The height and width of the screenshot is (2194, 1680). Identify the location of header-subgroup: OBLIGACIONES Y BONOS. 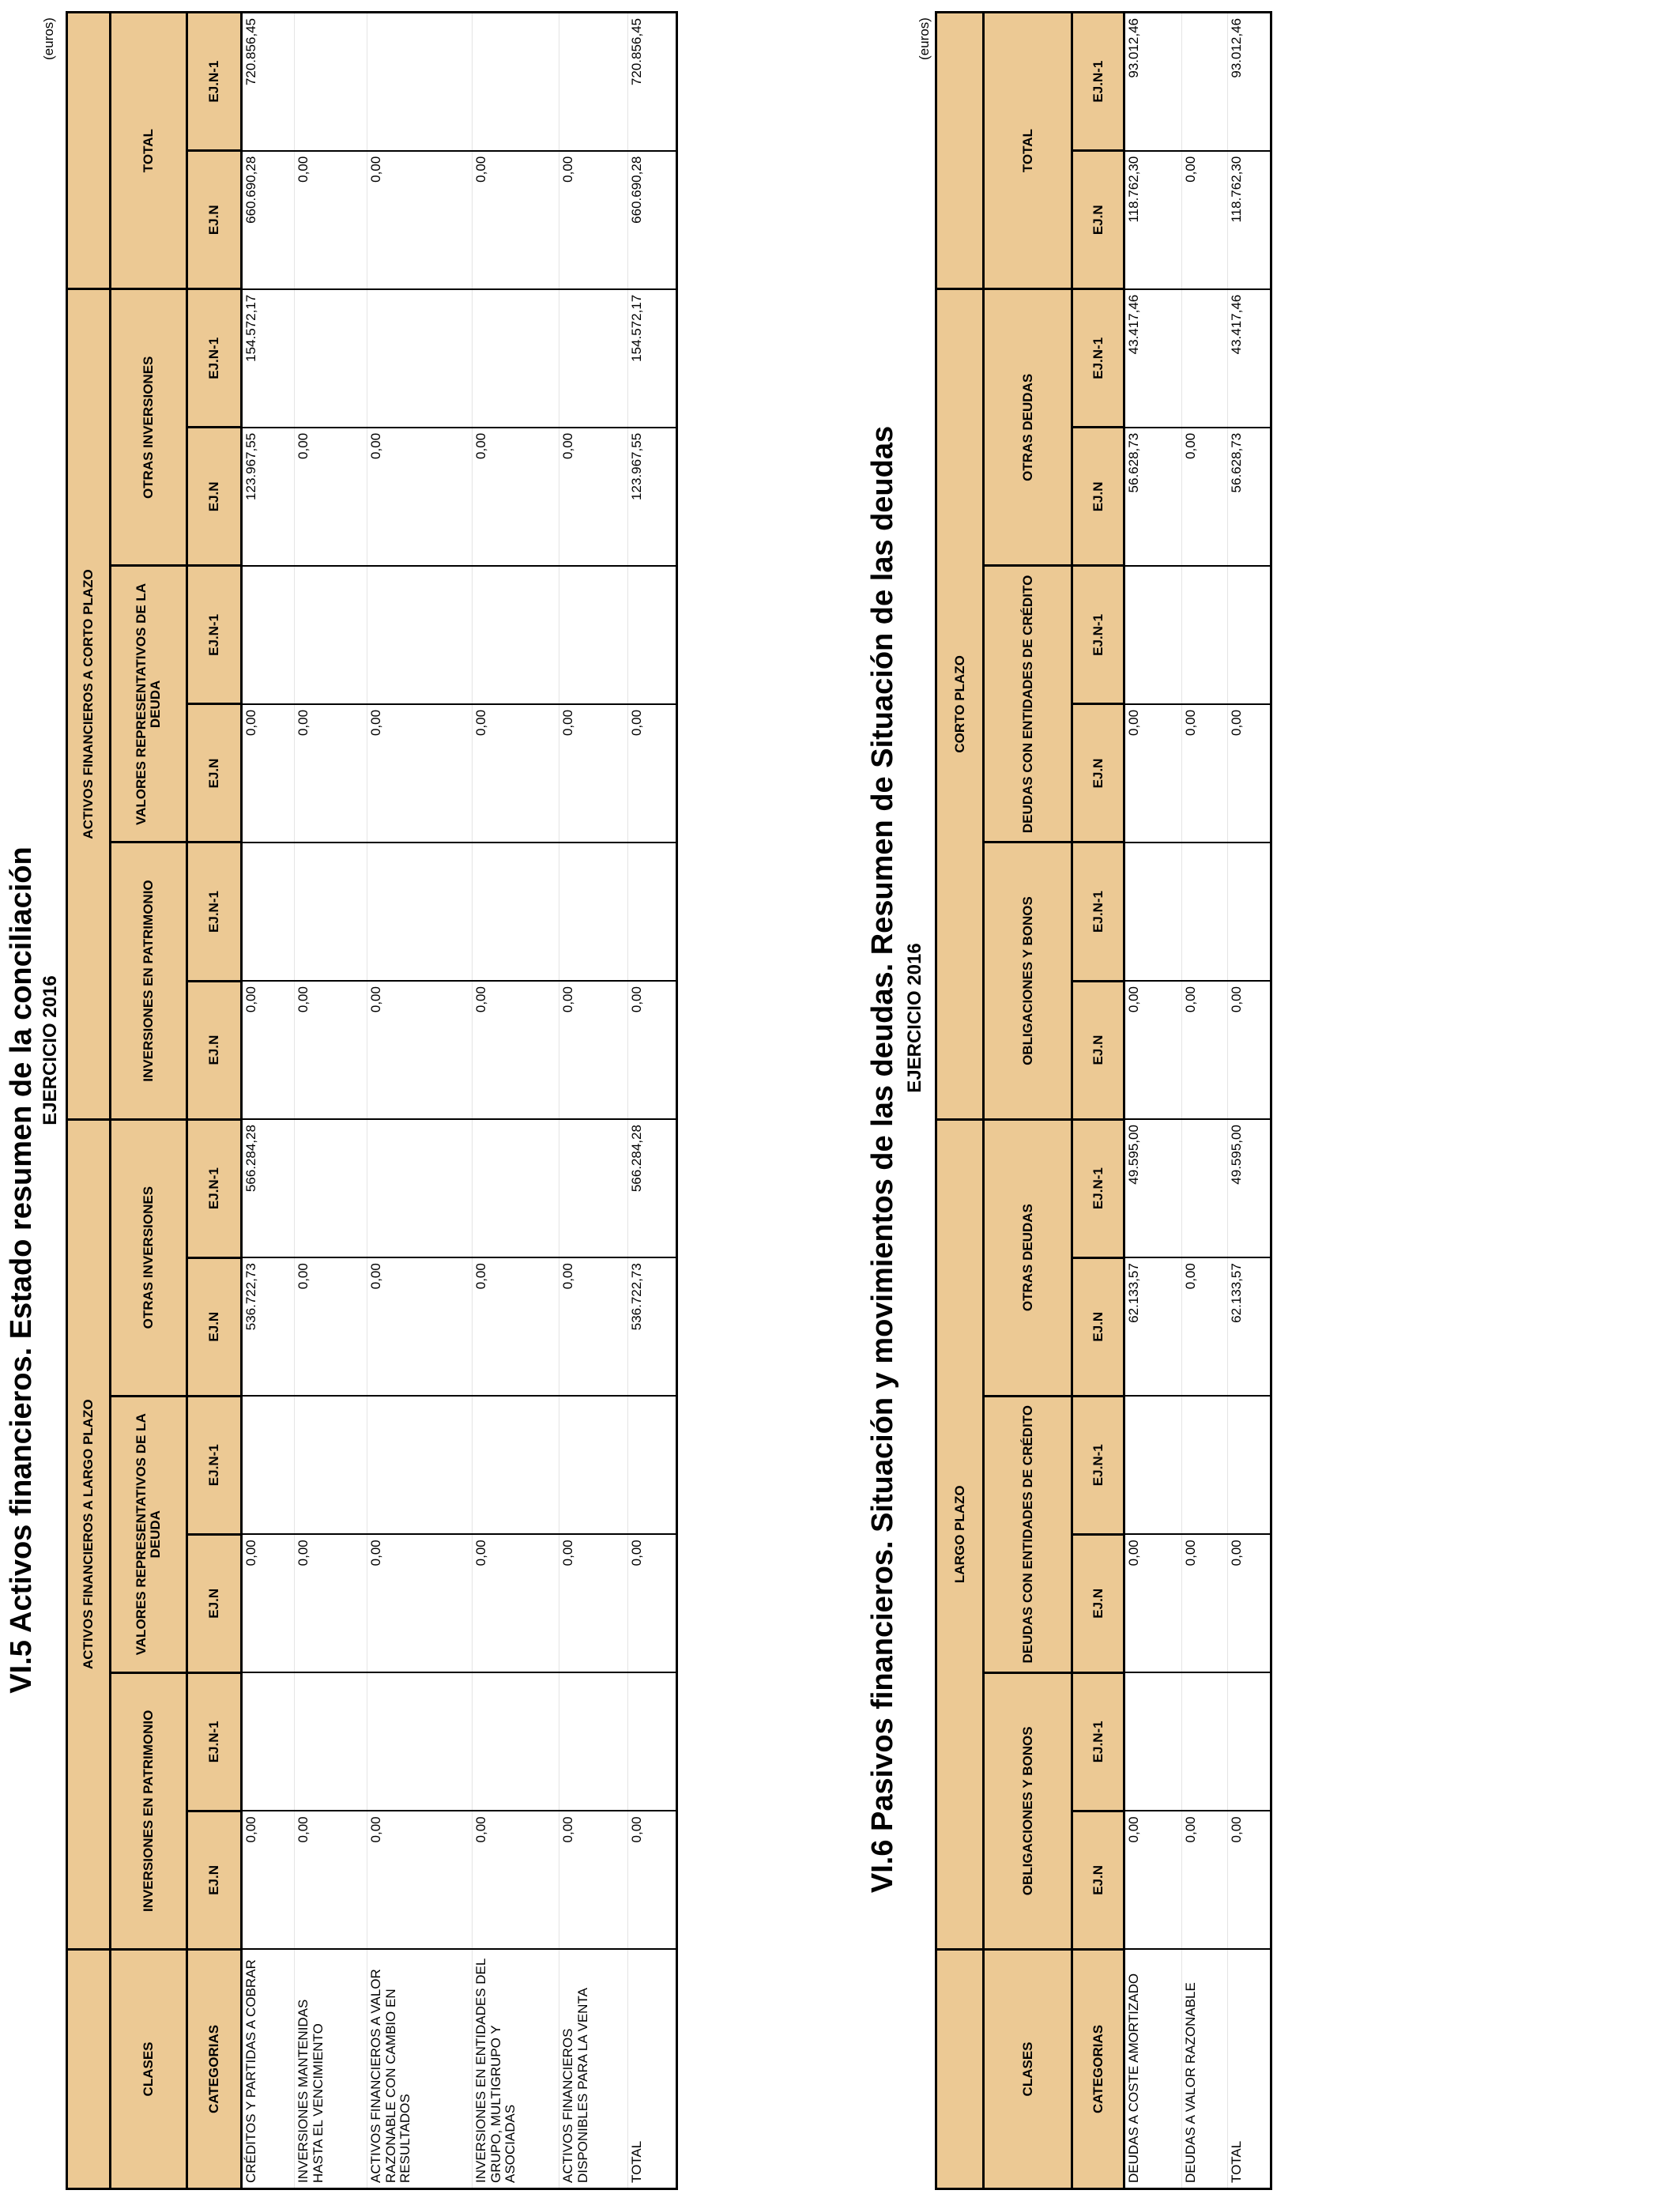
(1027, 1811).